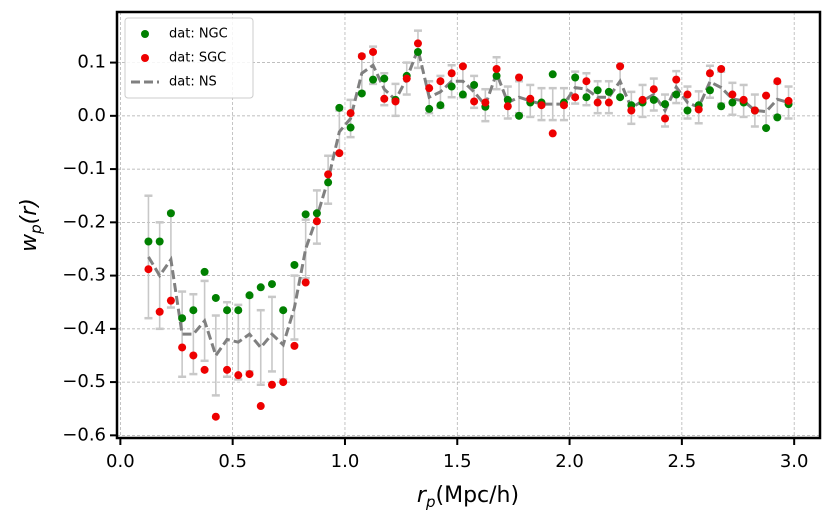  Describe the element at coordinates (29, 211) in the screenshot. I see `y-label-unit: (r)` at that location.